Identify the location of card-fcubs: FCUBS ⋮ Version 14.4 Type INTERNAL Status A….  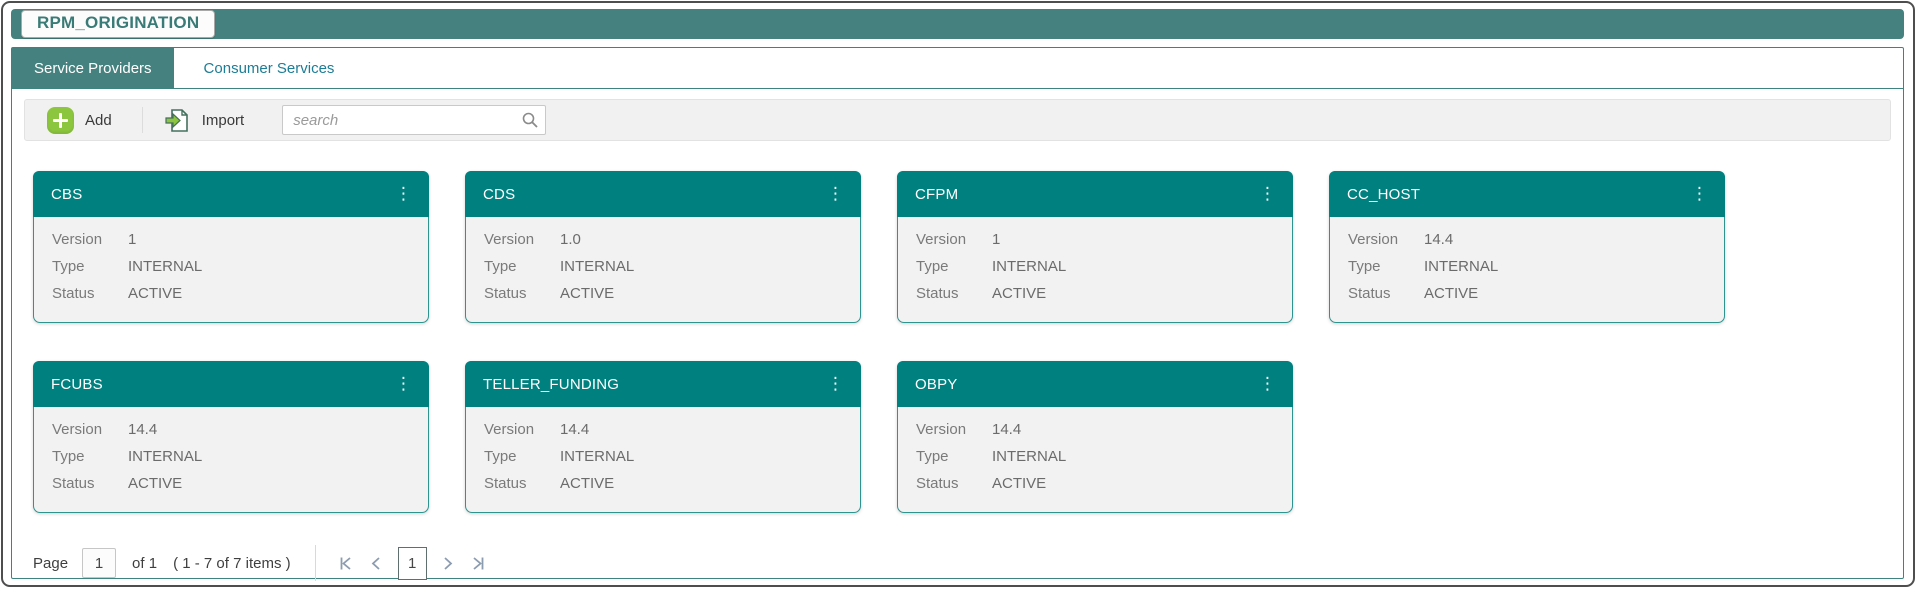
(231, 437).